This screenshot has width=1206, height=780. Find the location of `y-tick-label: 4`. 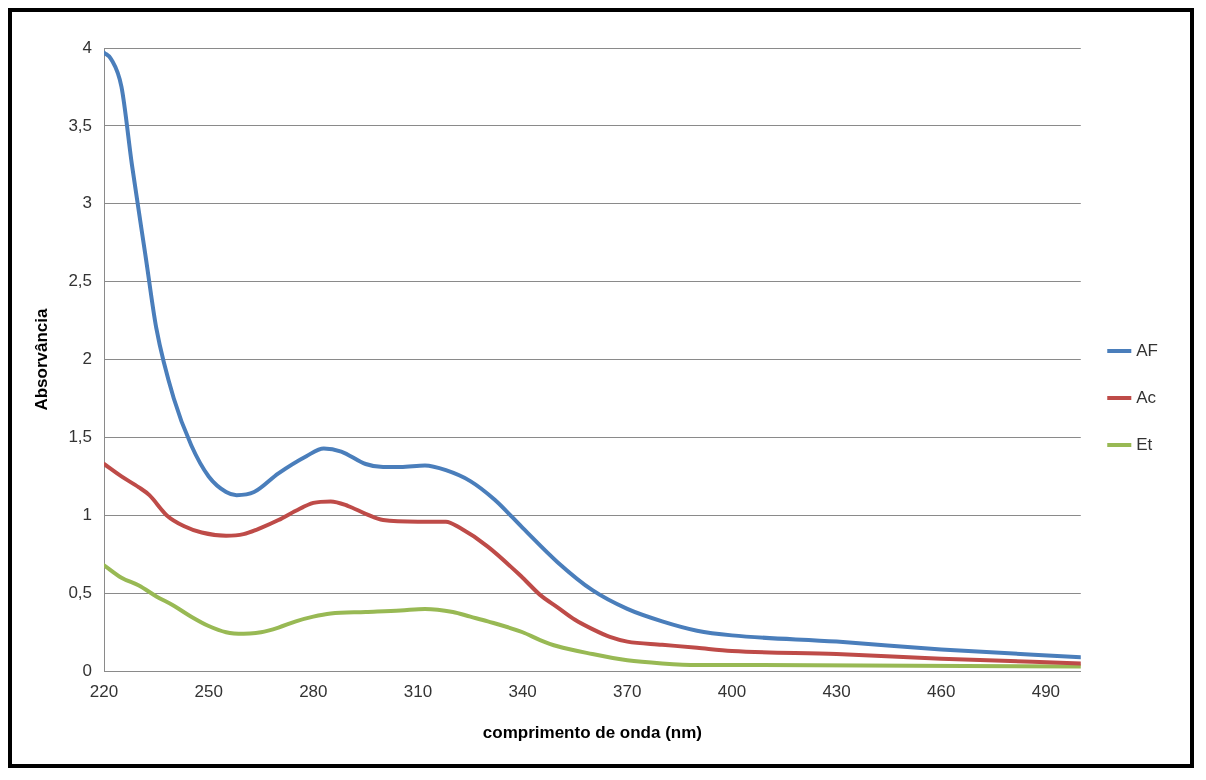

y-tick-label: 4 is located at coordinates (87, 47).